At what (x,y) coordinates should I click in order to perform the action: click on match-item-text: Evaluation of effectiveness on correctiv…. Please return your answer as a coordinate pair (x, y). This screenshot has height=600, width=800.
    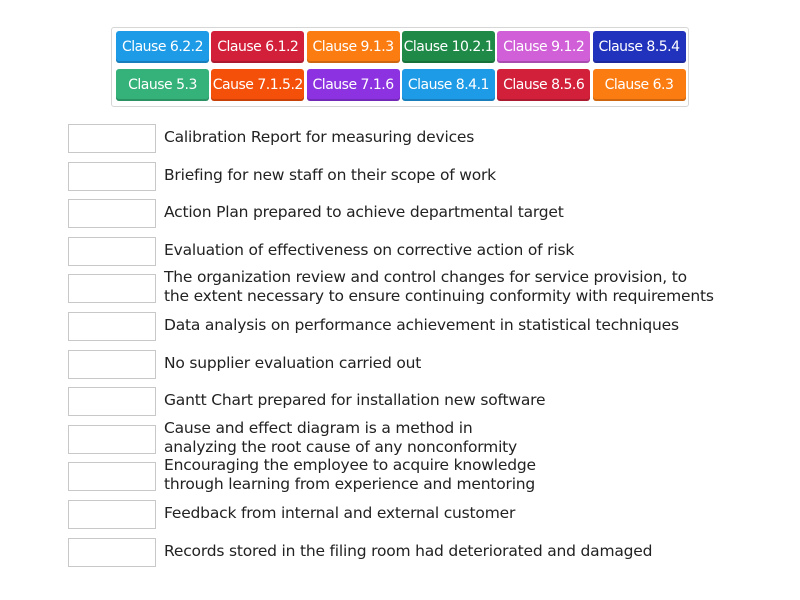
    Looking at the image, I should click on (369, 249).